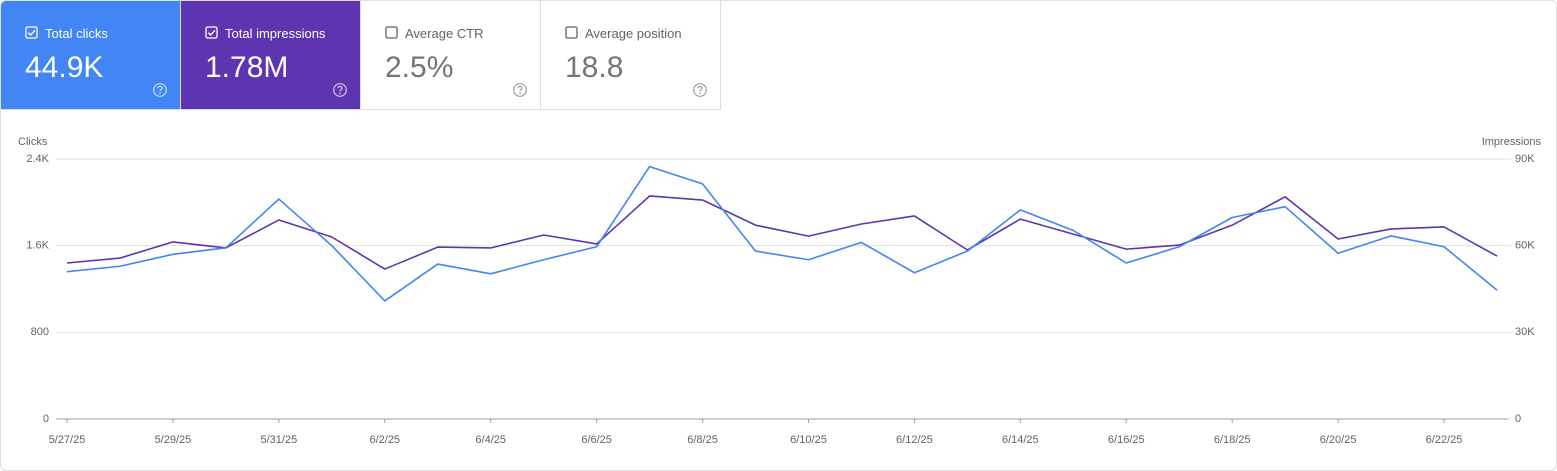 This screenshot has height=471, width=1557. What do you see at coordinates (40, 332) in the screenshot?
I see `y-tick-label: 800` at bounding box center [40, 332].